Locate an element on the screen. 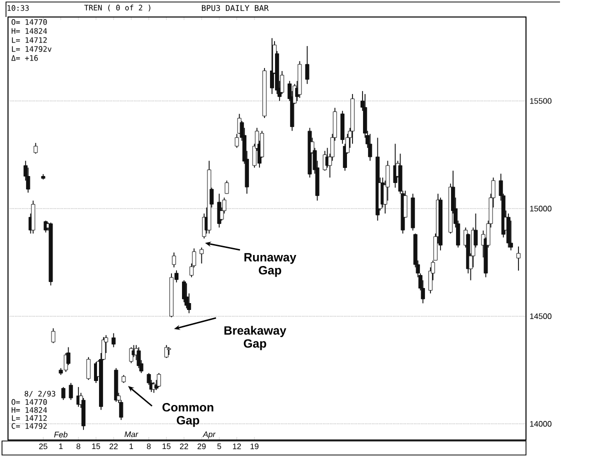 Image resolution: width=592 pixels, height=471 pixels. y-tick-label: 15500 is located at coordinates (541, 101).